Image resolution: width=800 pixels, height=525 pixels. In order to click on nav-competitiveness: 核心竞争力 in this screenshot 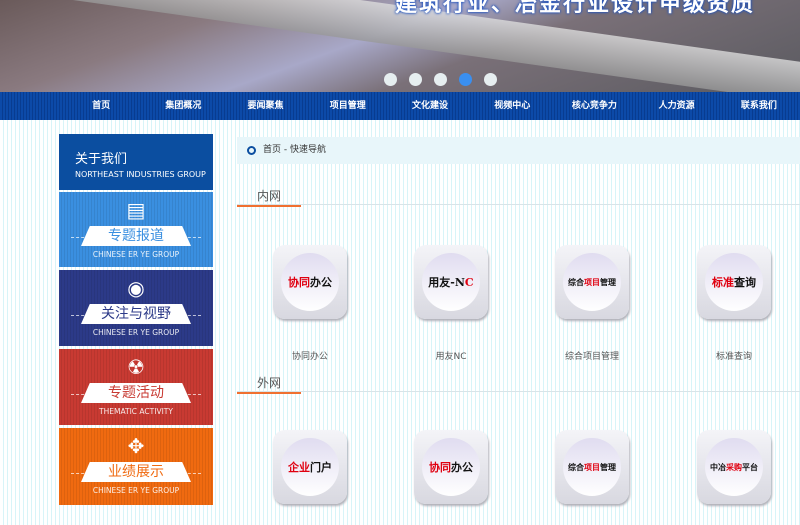, I will do `click(594, 106)`.